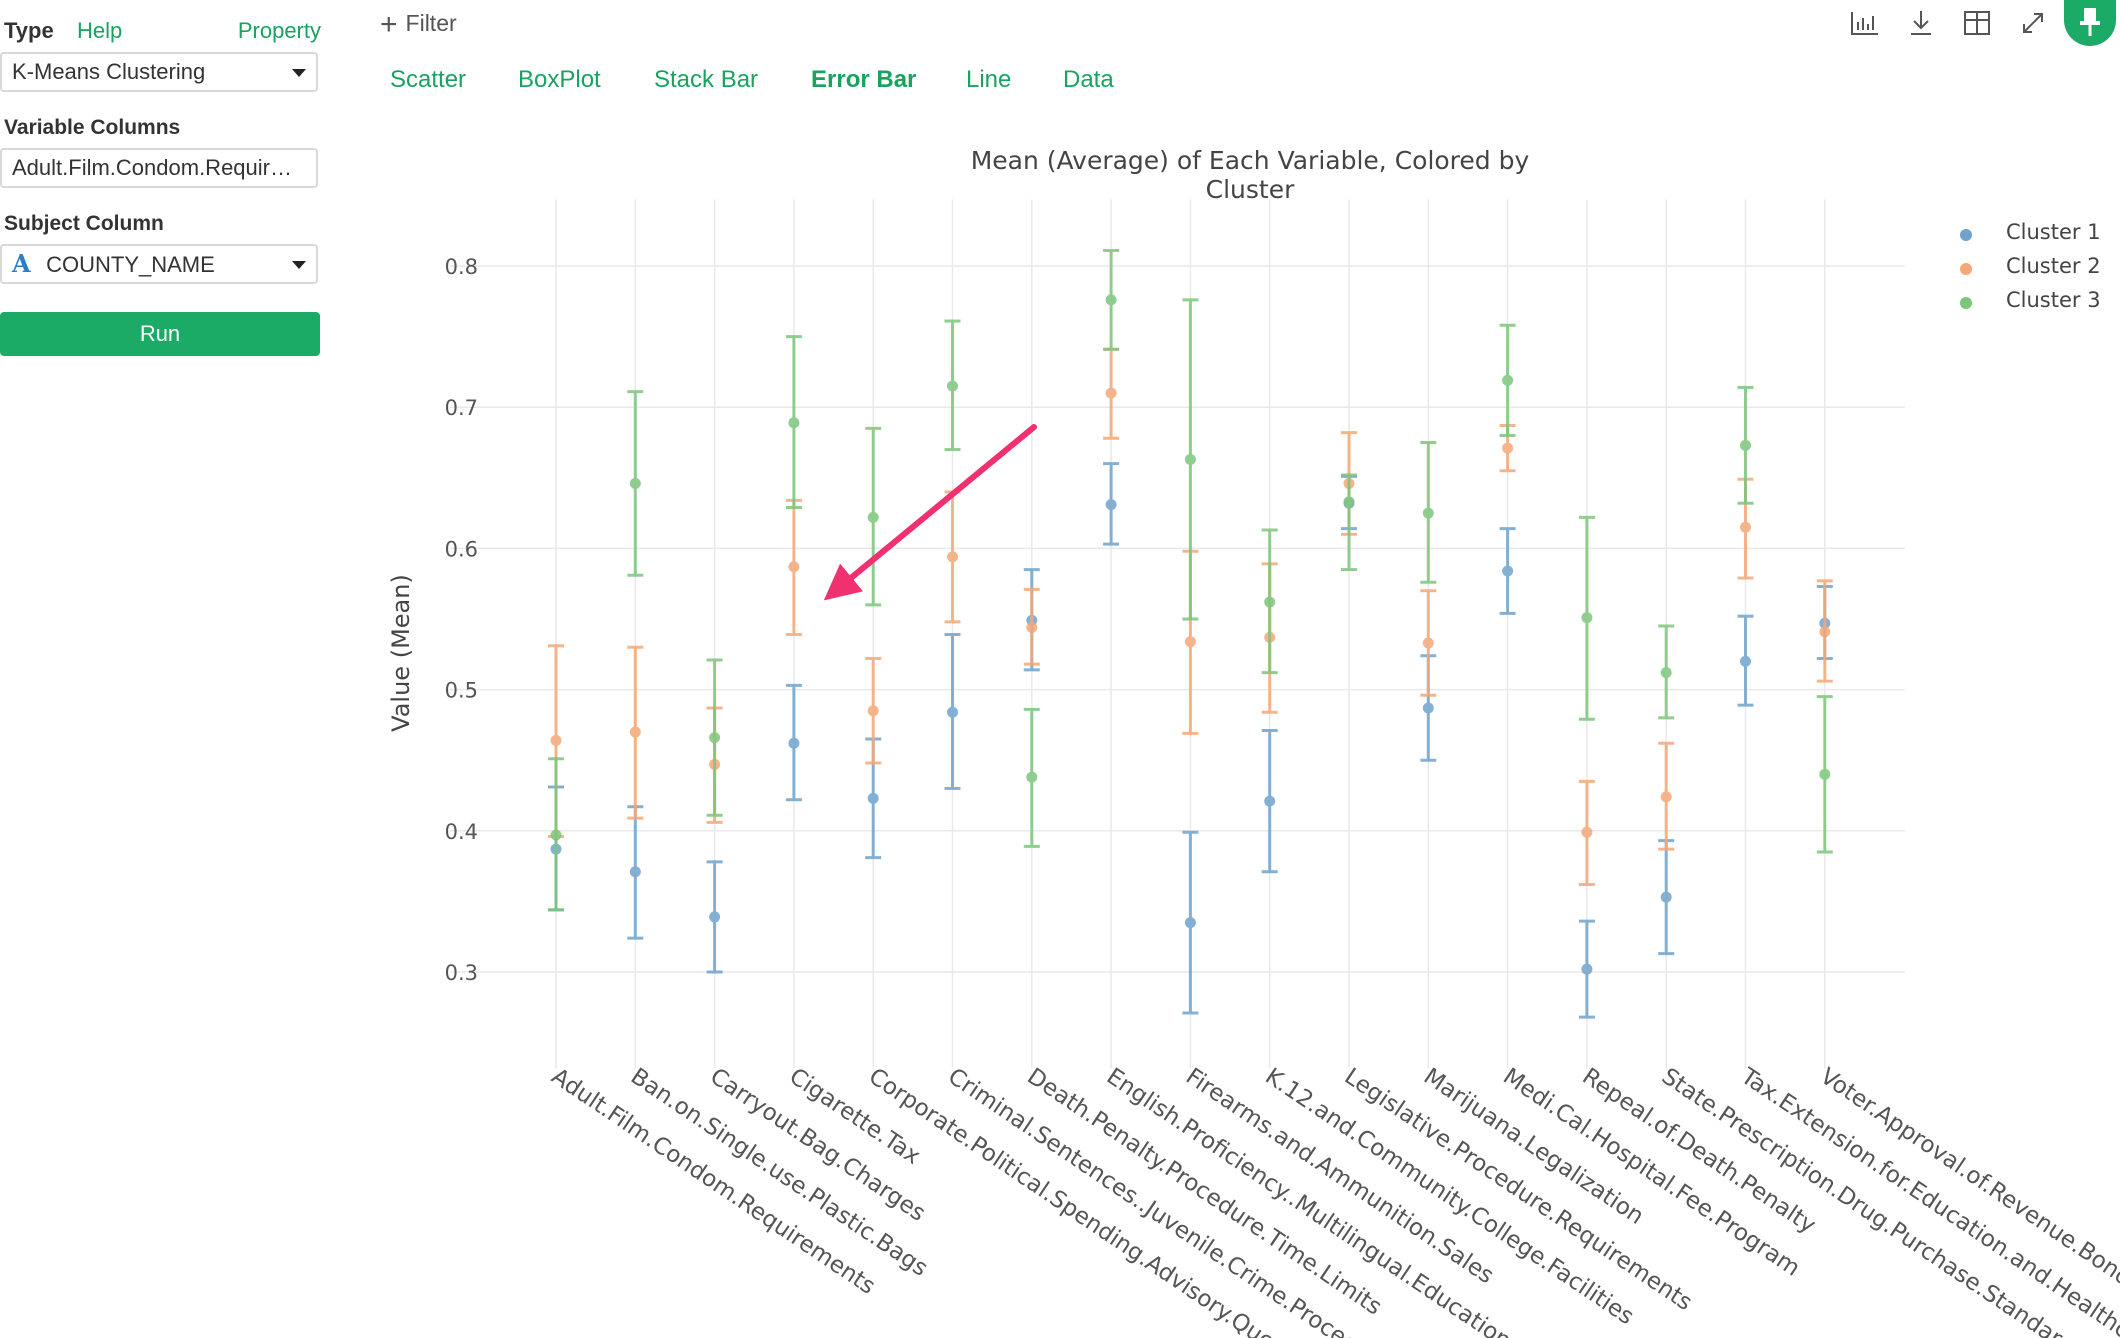 This screenshot has width=2120, height=1338. I want to click on y-tick-label: 0.4, so click(461, 832).